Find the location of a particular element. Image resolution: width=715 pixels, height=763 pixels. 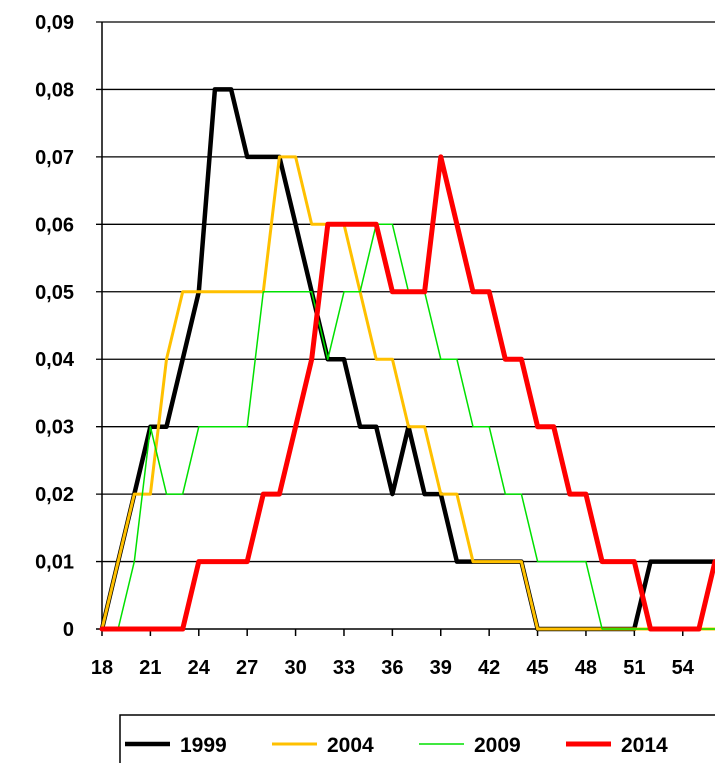

legend-label-2009: 2009 is located at coordinates (497, 745).